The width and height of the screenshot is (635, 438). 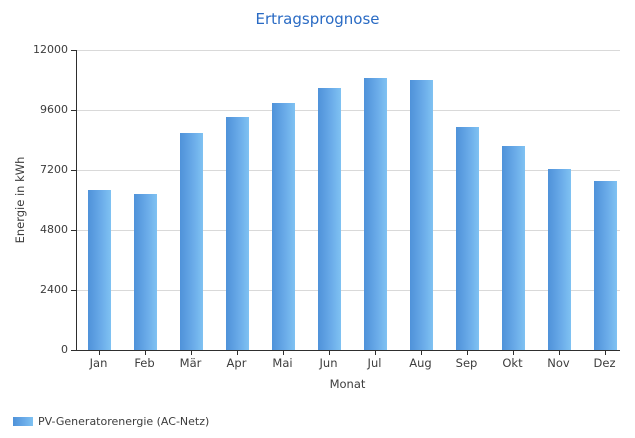 What do you see at coordinates (191, 241) in the screenshot?
I see `bar-mär` at bounding box center [191, 241].